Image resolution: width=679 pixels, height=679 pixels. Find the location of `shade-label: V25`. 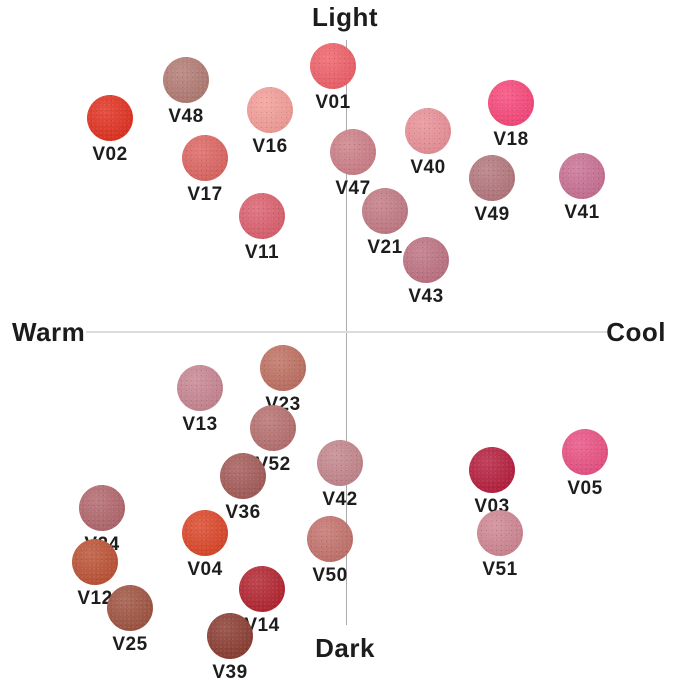

shade-label: V25 is located at coordinates (130, 644).